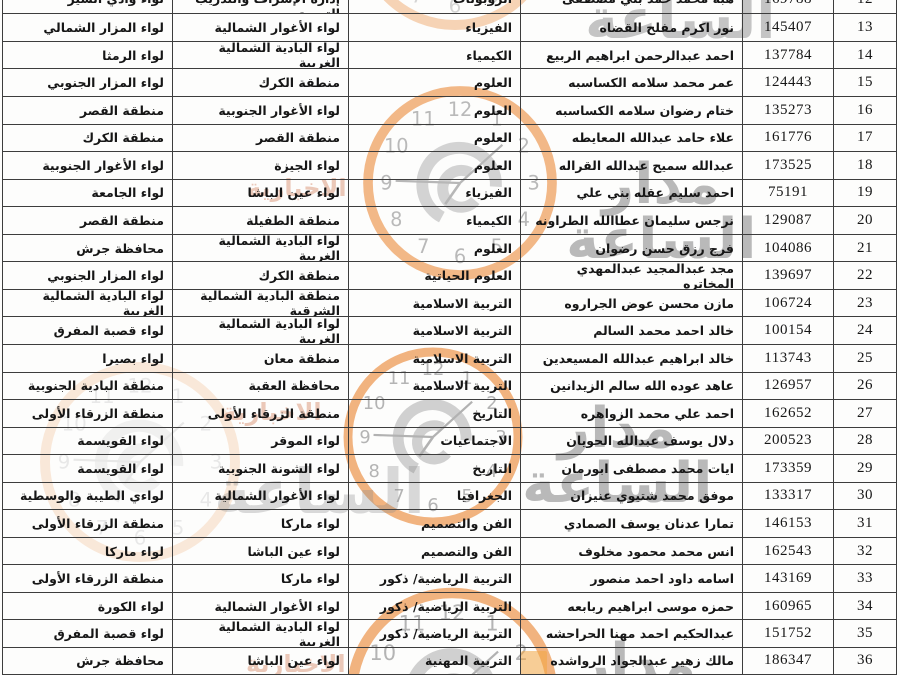 Image resolution: width=900 pixels, height=675 pixels. I want to click on directorate-1-cell: منطقة الطفيلة, so click(260, 220).